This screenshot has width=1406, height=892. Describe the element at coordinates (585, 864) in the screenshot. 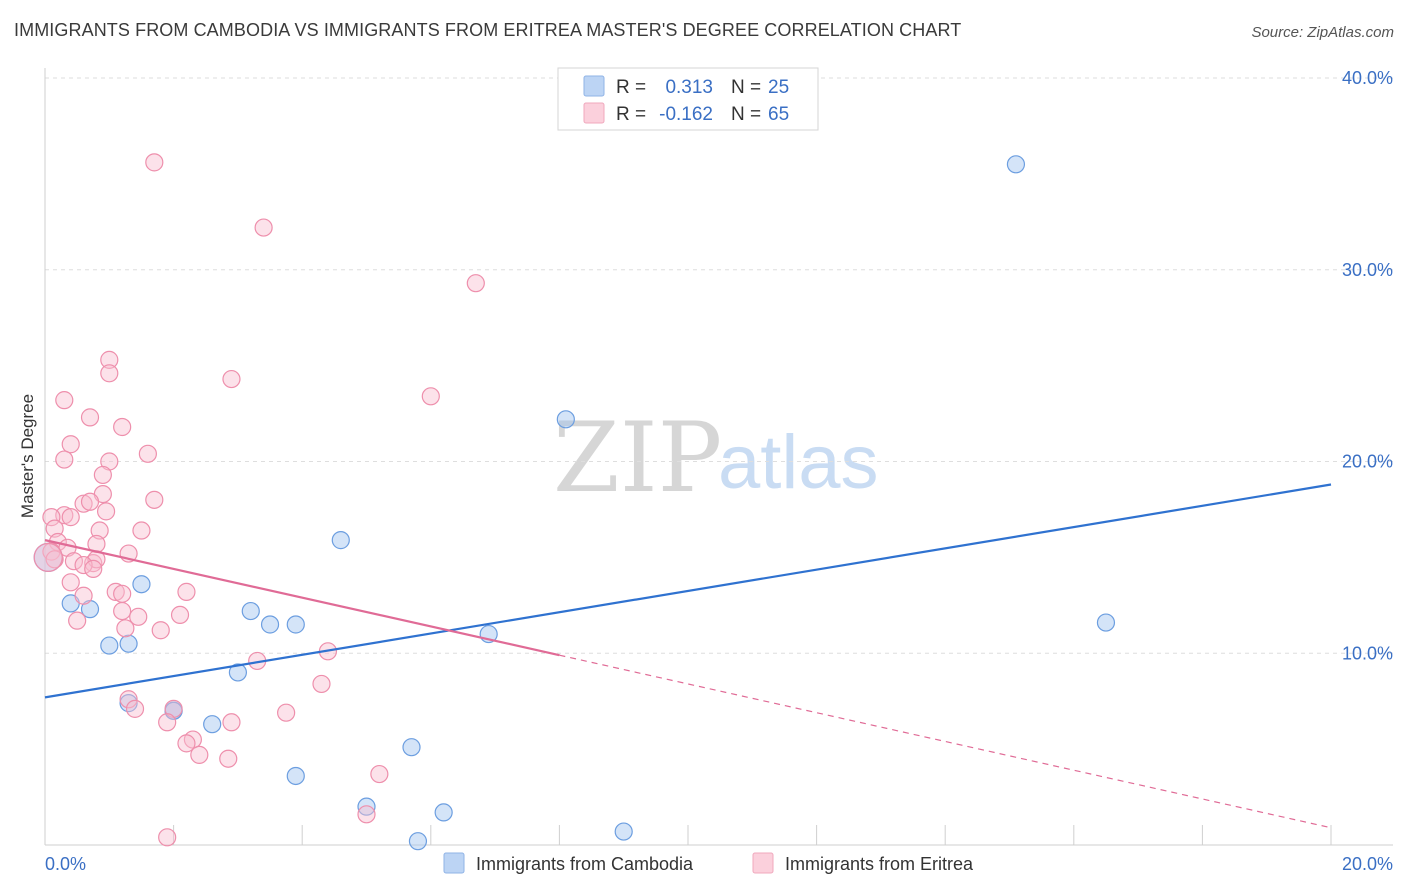

I see `bottom-legend-label-cambodia: Immigrants from Cambodia` at that location.